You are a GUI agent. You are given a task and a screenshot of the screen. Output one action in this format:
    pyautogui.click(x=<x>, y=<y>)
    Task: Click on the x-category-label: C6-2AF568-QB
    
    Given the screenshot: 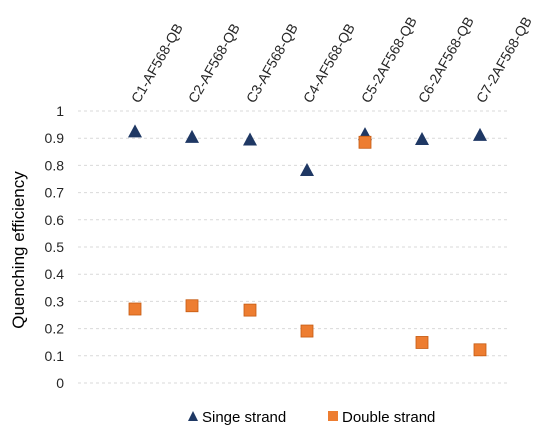 What is the action you would take?
    pyautogui.click(x=446, y=60)
    